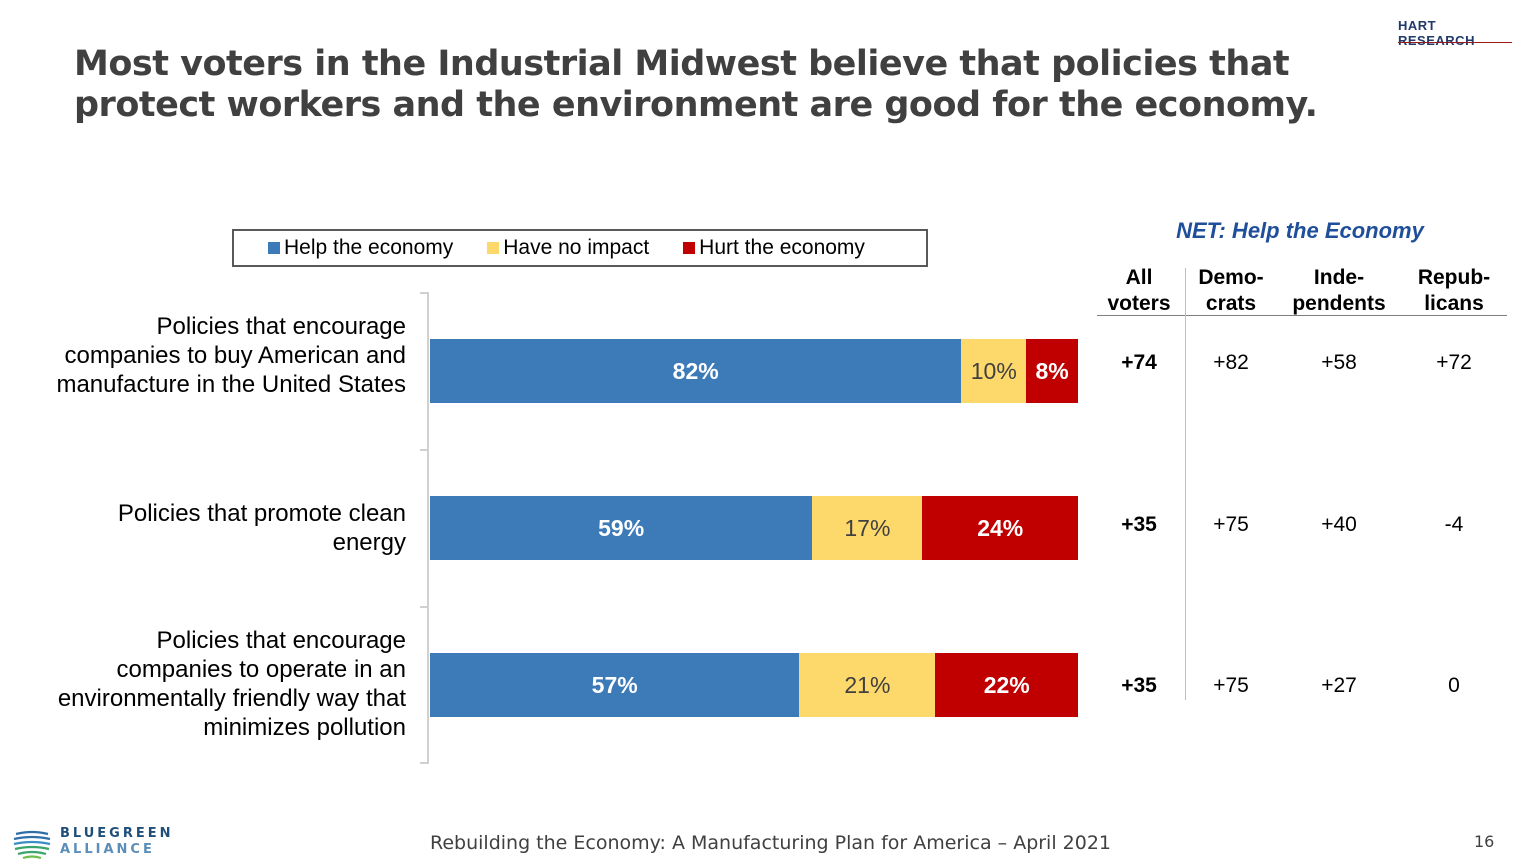 Image resolution: width=1536 pixels, height=867 pixels. What do you see at coordinates (107, 849) in the screenshot?
I see `bluegreen-line2: ALLIANCE` at bounding box center [107, 849].